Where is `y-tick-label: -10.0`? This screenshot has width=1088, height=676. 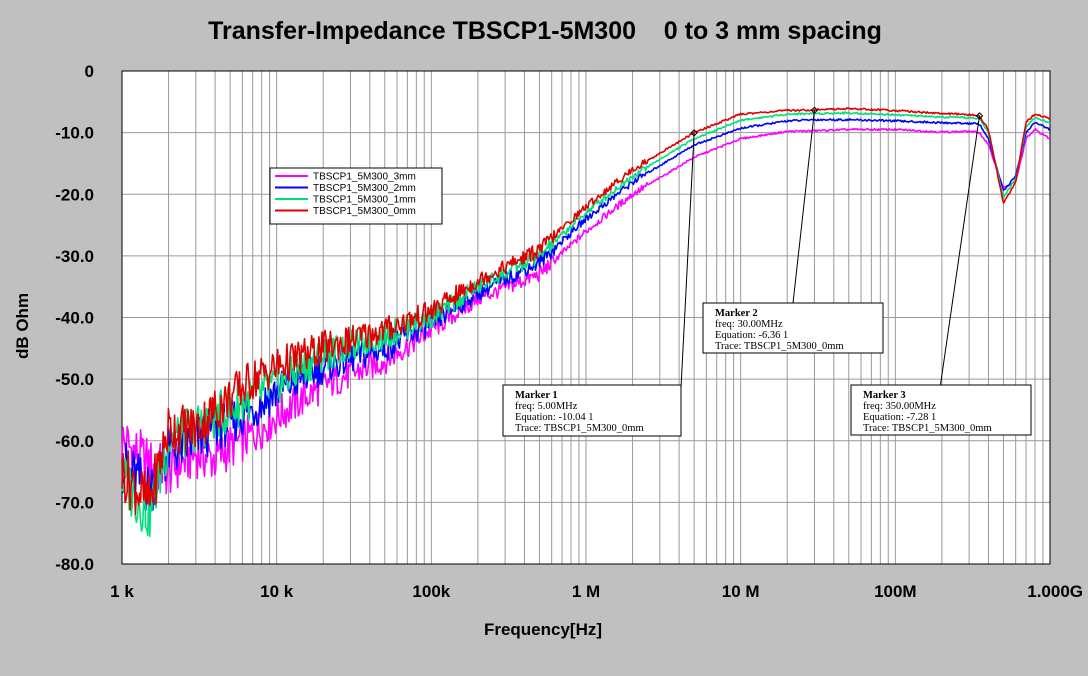 y-tick-label: -10.0 is located at coordinates (74, 133).